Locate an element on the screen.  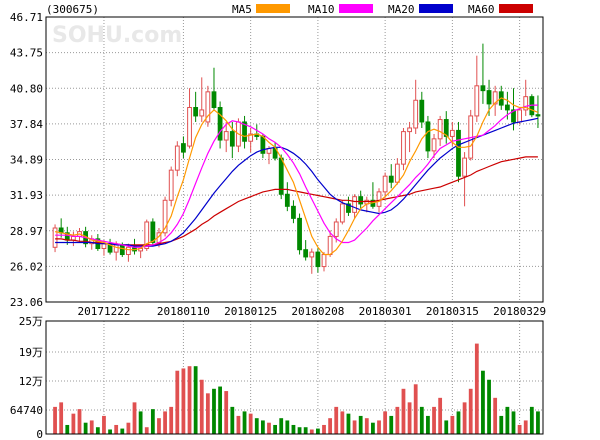
volume-y-tick: 12万 is located at coordinates (31, 381).